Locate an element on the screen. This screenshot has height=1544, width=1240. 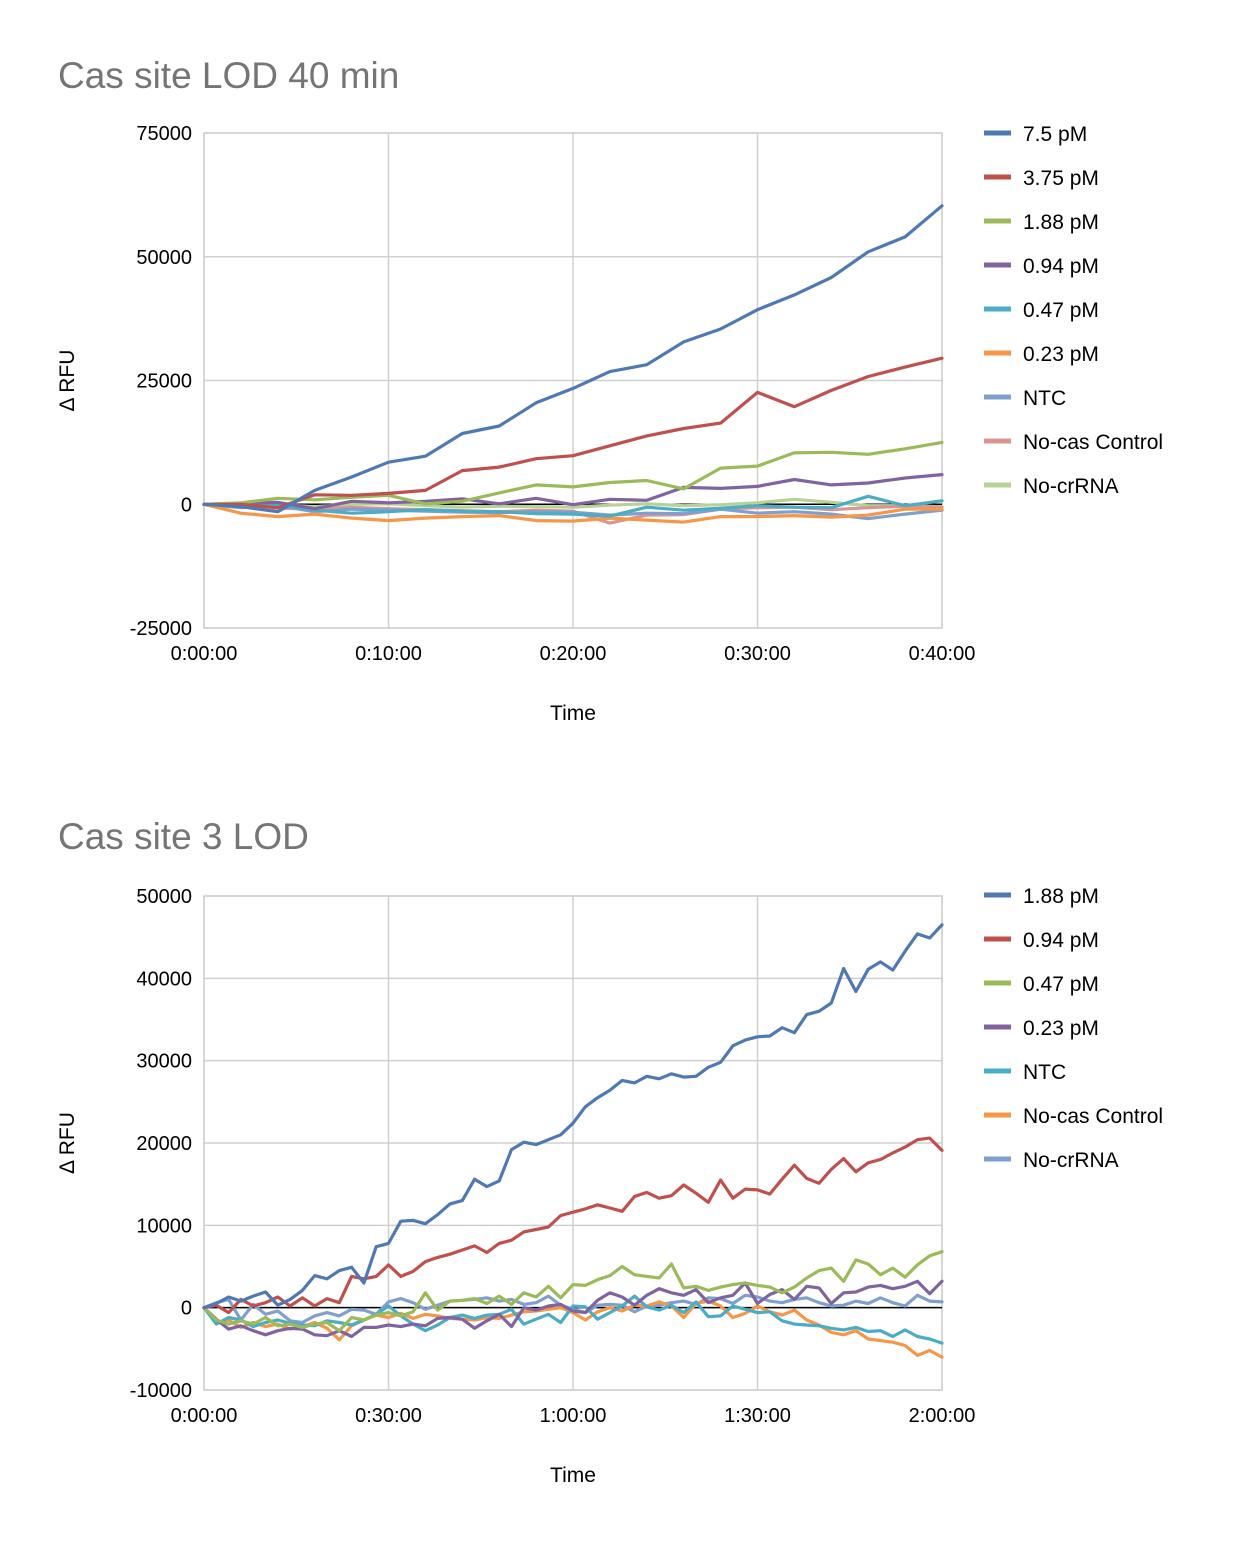
y-tick-label: -25000 is located at coordinates (161, 629).